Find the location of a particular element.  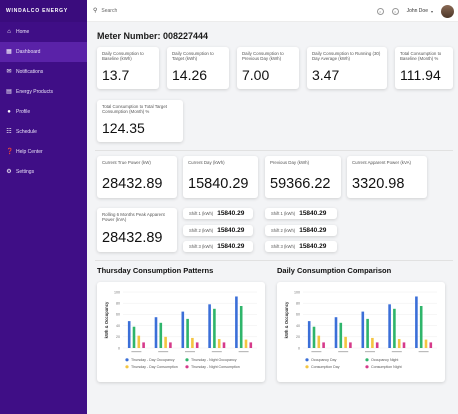

shift-current-1: Shift 1 (kWh) 15840.29 is located at coordinates (218, 213).